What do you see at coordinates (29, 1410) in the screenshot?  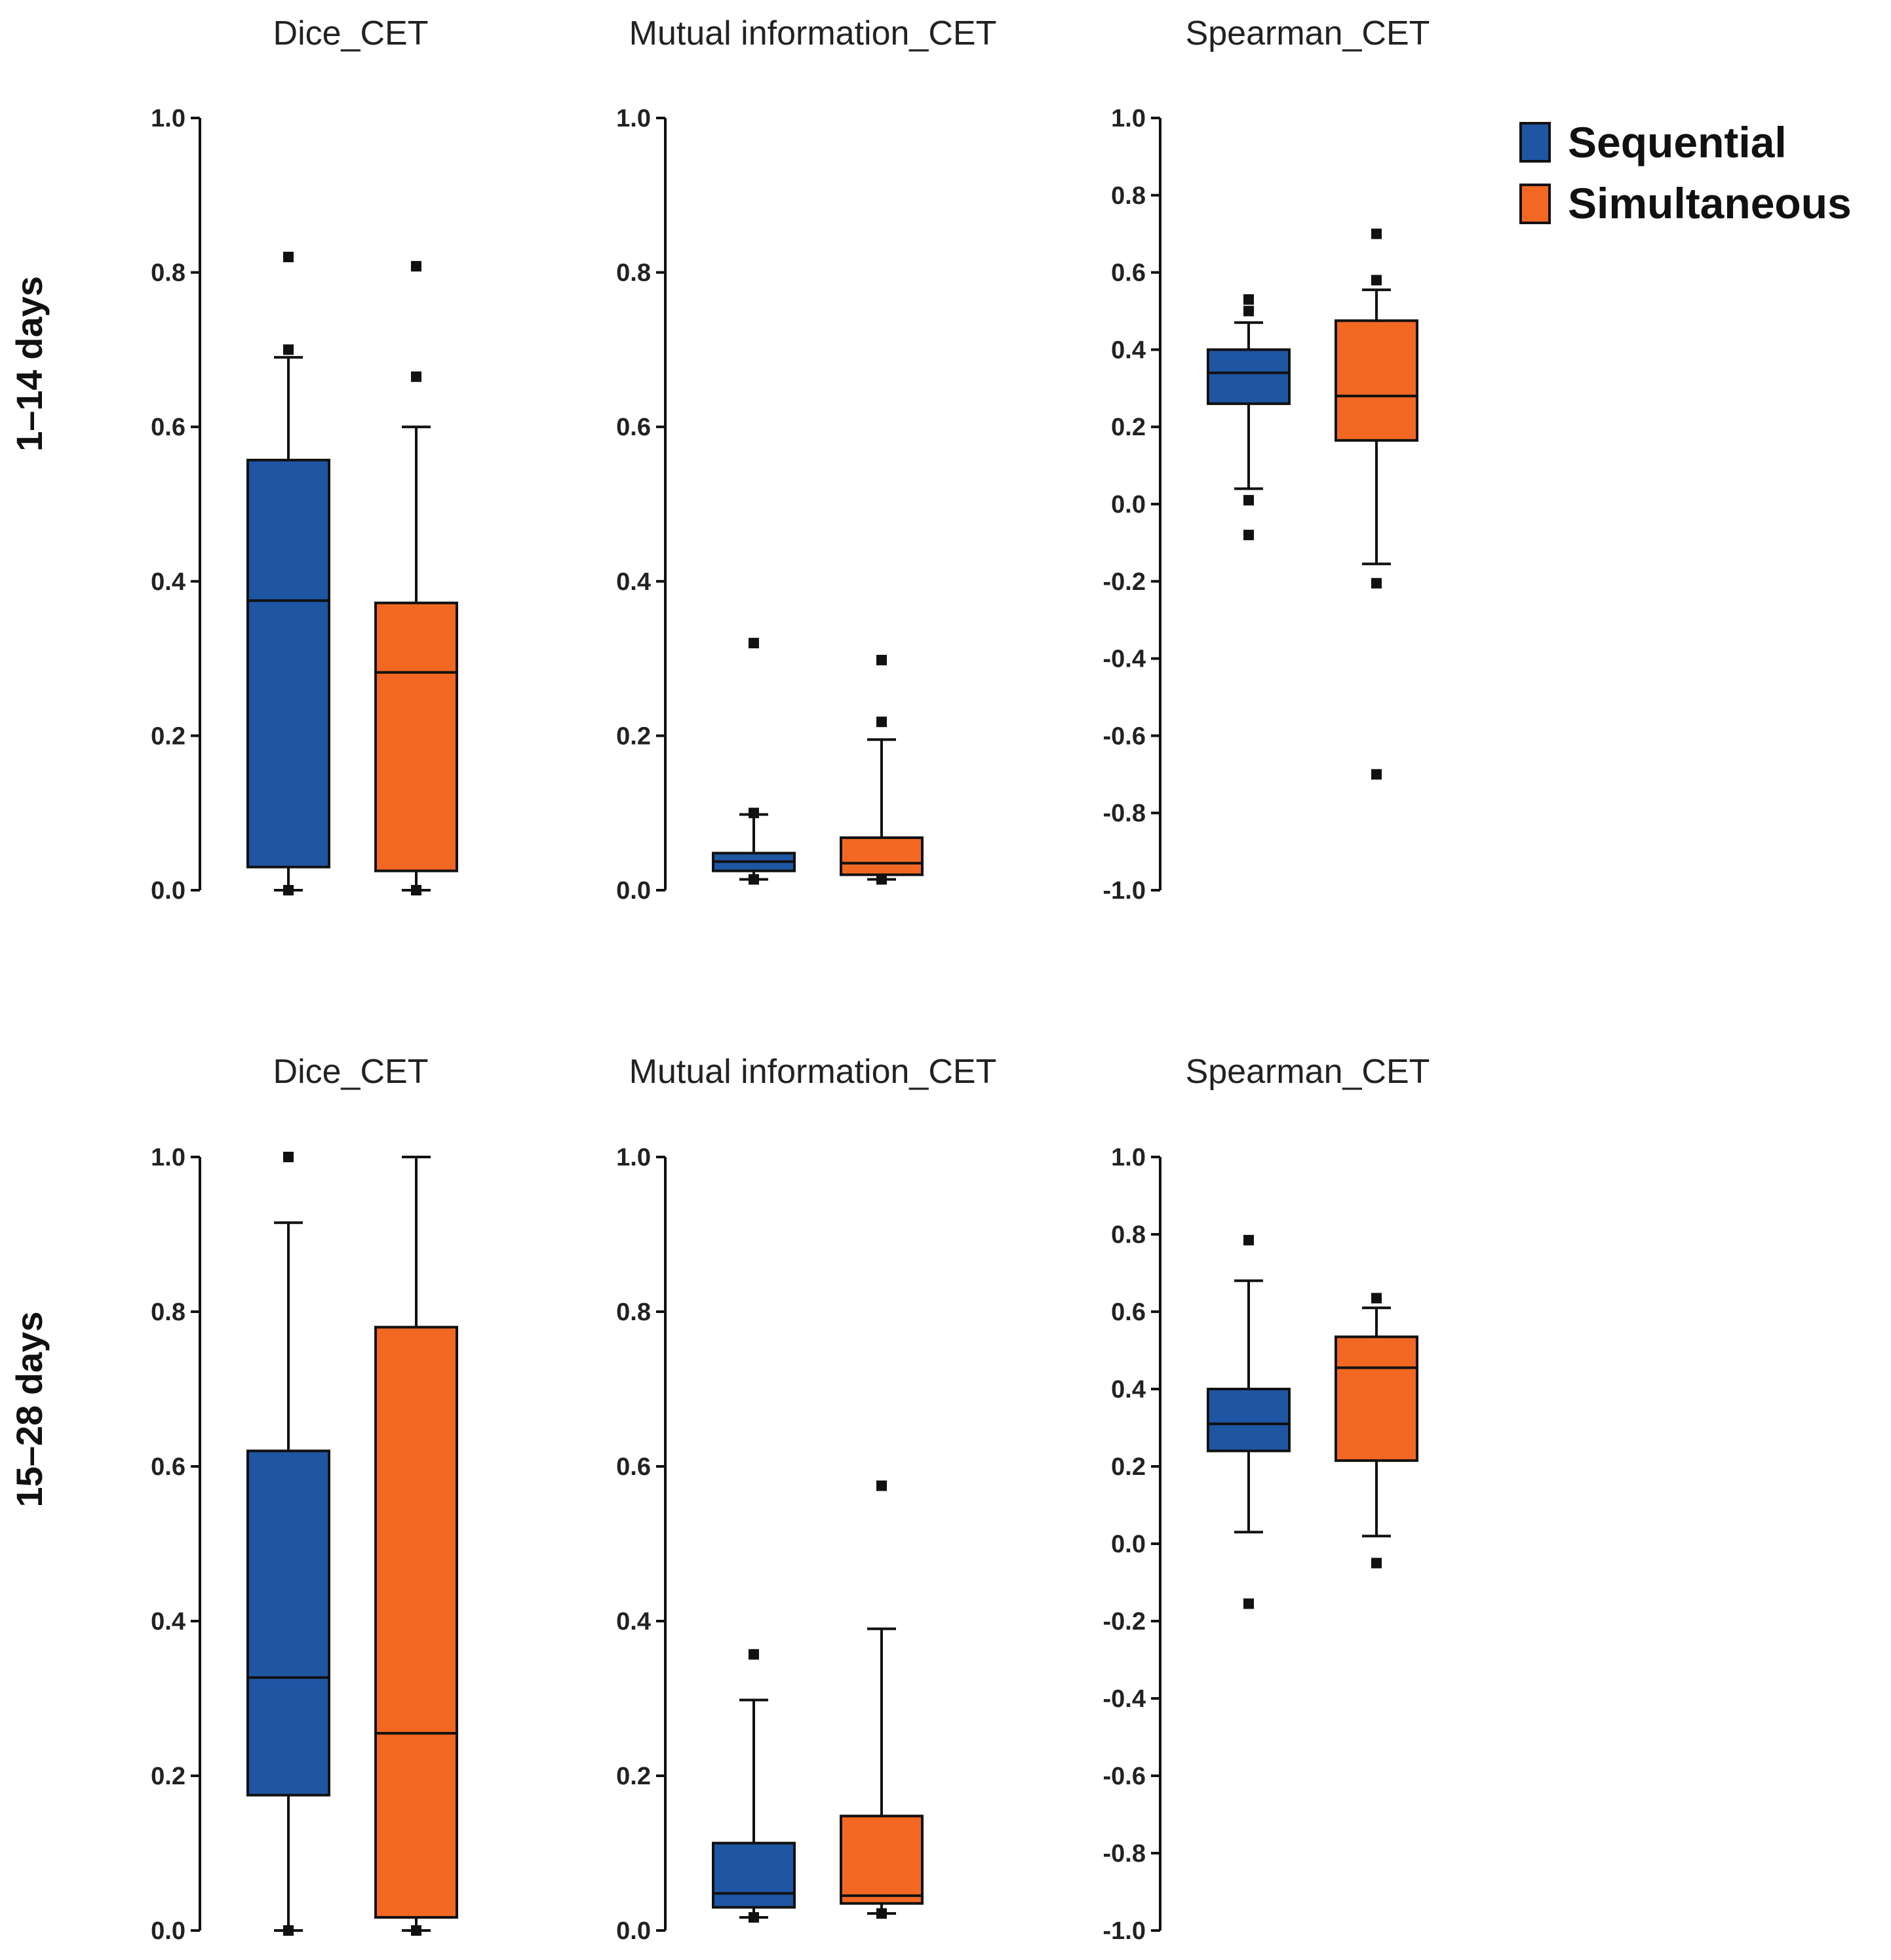 I see `row-label-15-28-days: 15–28 days` at bounding box center [29, 1410].